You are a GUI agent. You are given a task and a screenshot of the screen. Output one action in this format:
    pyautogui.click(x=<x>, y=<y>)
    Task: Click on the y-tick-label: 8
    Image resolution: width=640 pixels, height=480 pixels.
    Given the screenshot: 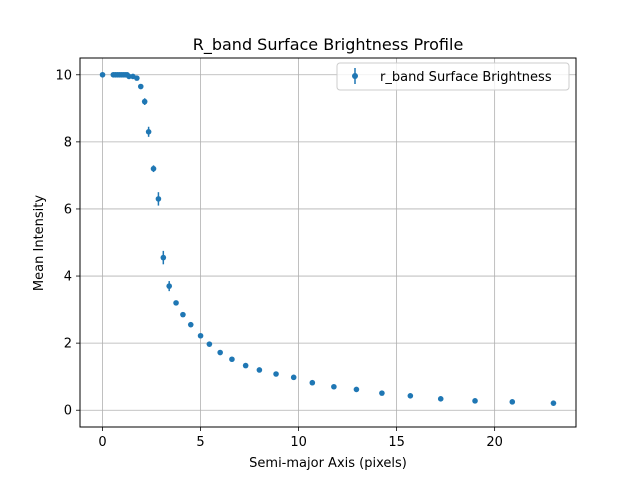 What is the action you would take?
    pyautogui.click(x=68, y=142)
    